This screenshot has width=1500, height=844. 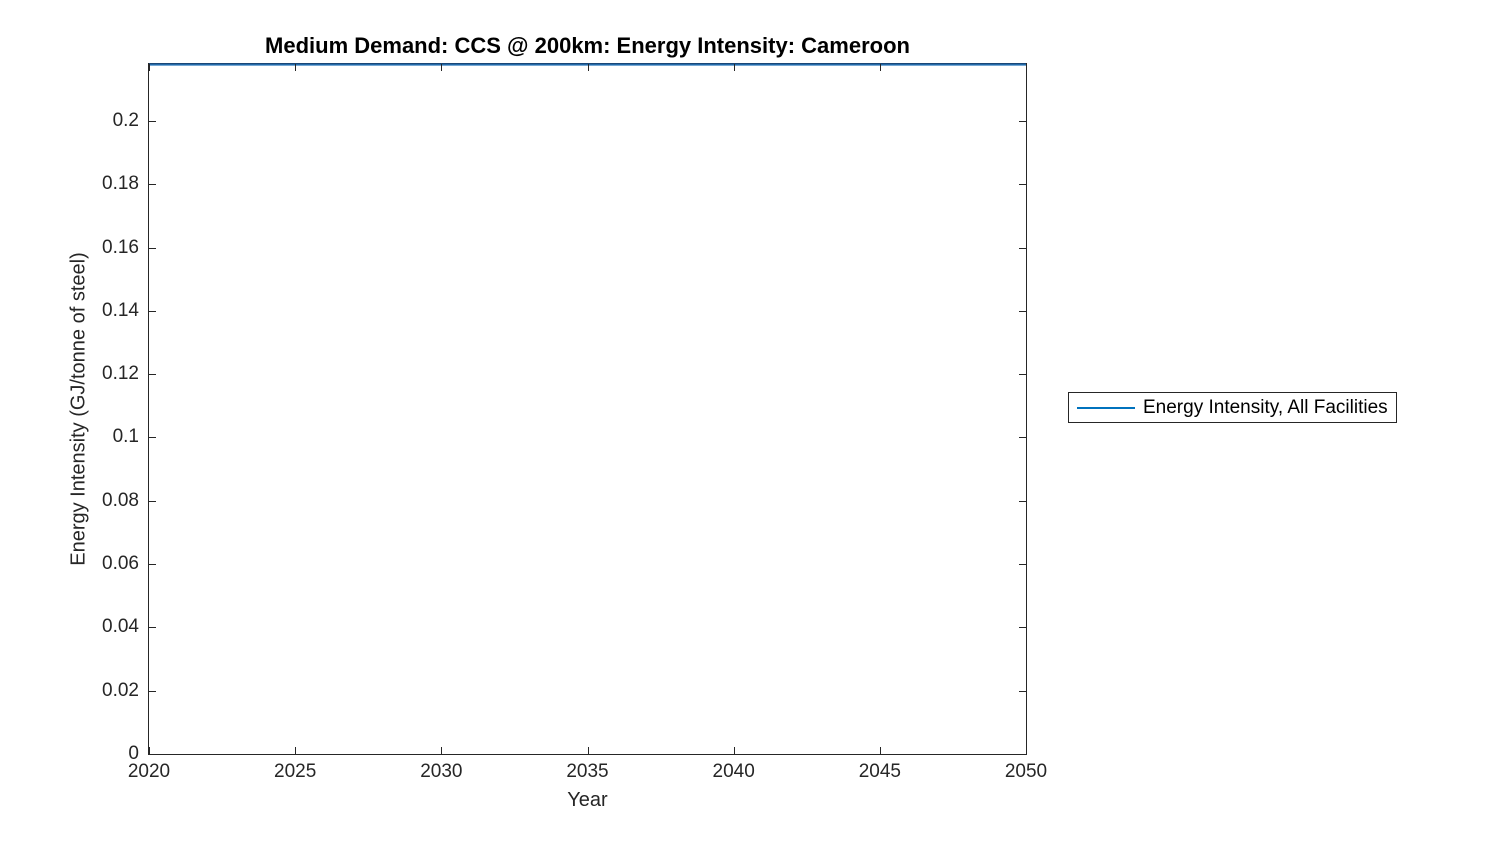 What do you see at coordinates (1026, 771) in the screenshot?
I see `x-tick-label: 2050` at bounding box center [1026, 771].